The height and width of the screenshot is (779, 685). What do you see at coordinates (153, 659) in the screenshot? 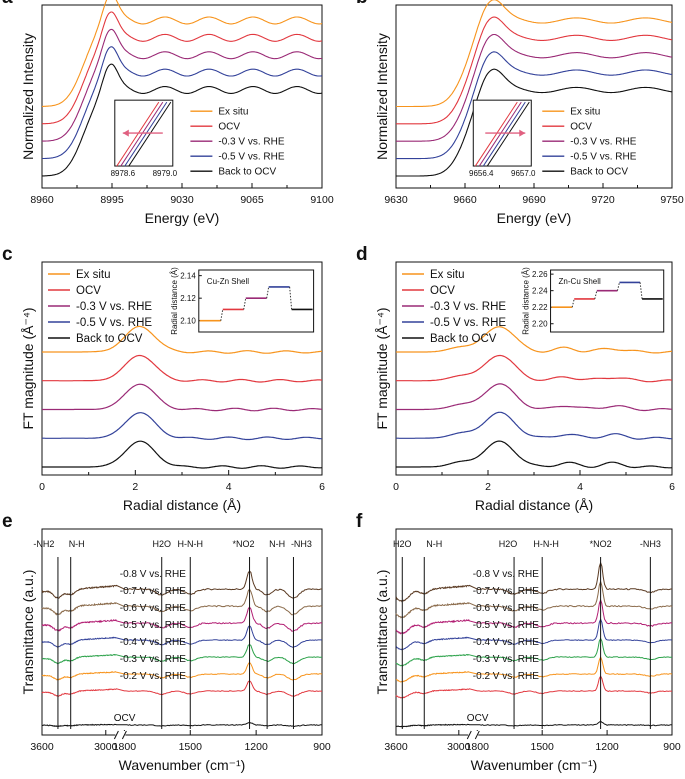
I see `series-label: -0.3 V vs. RHE` at bounding box center [153, 659].